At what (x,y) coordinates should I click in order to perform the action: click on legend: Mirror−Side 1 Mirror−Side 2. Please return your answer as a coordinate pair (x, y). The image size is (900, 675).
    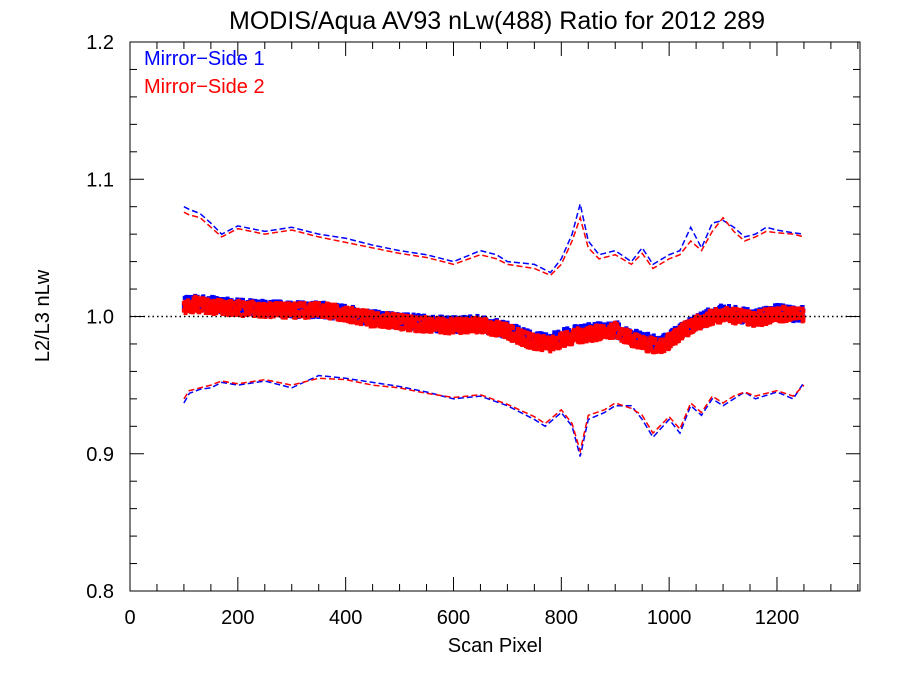
    Looking at the image, I should click on (204, 73).